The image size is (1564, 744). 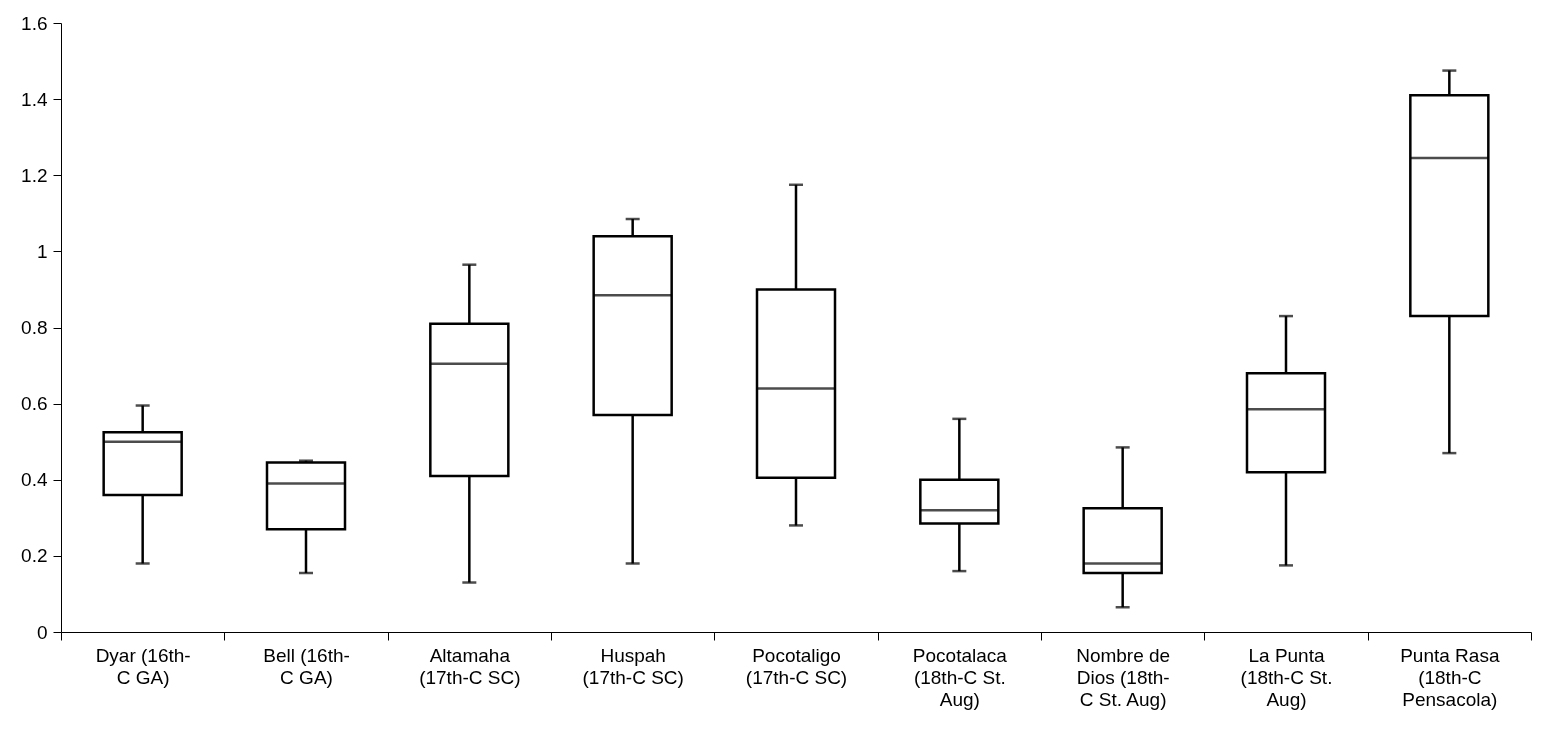 What do you see at coordinates (1450, 677) in the screenshot?
I see `x-tick-label: Punta Rasa (18th-C Pensacola)` at bounding box center [1450, 677].